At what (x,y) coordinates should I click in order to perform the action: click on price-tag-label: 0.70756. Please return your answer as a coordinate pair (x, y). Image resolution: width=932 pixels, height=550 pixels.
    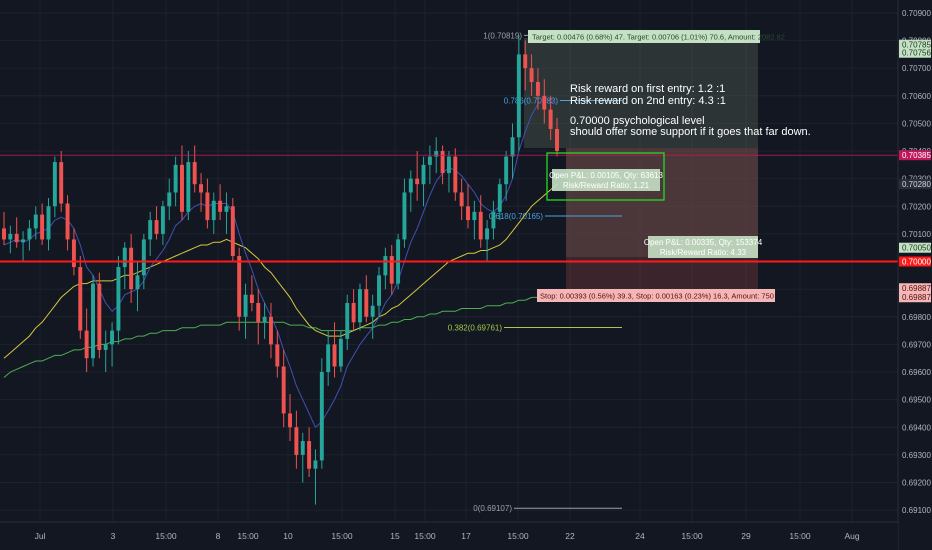
    Looking at the image, I should click on (916, 53).